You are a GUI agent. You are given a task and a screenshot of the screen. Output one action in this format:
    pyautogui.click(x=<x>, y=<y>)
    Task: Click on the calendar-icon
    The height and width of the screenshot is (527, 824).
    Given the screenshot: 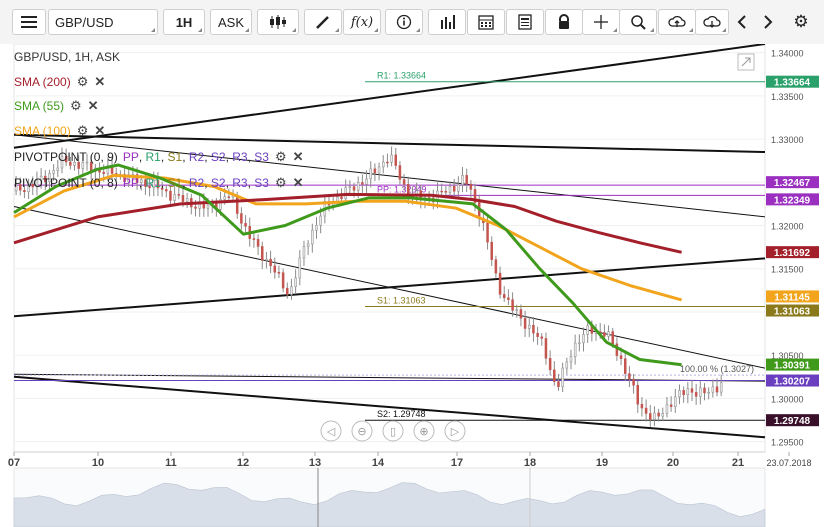 What is the action you would take?
    pyautogui.click(x=486, y=22)
    